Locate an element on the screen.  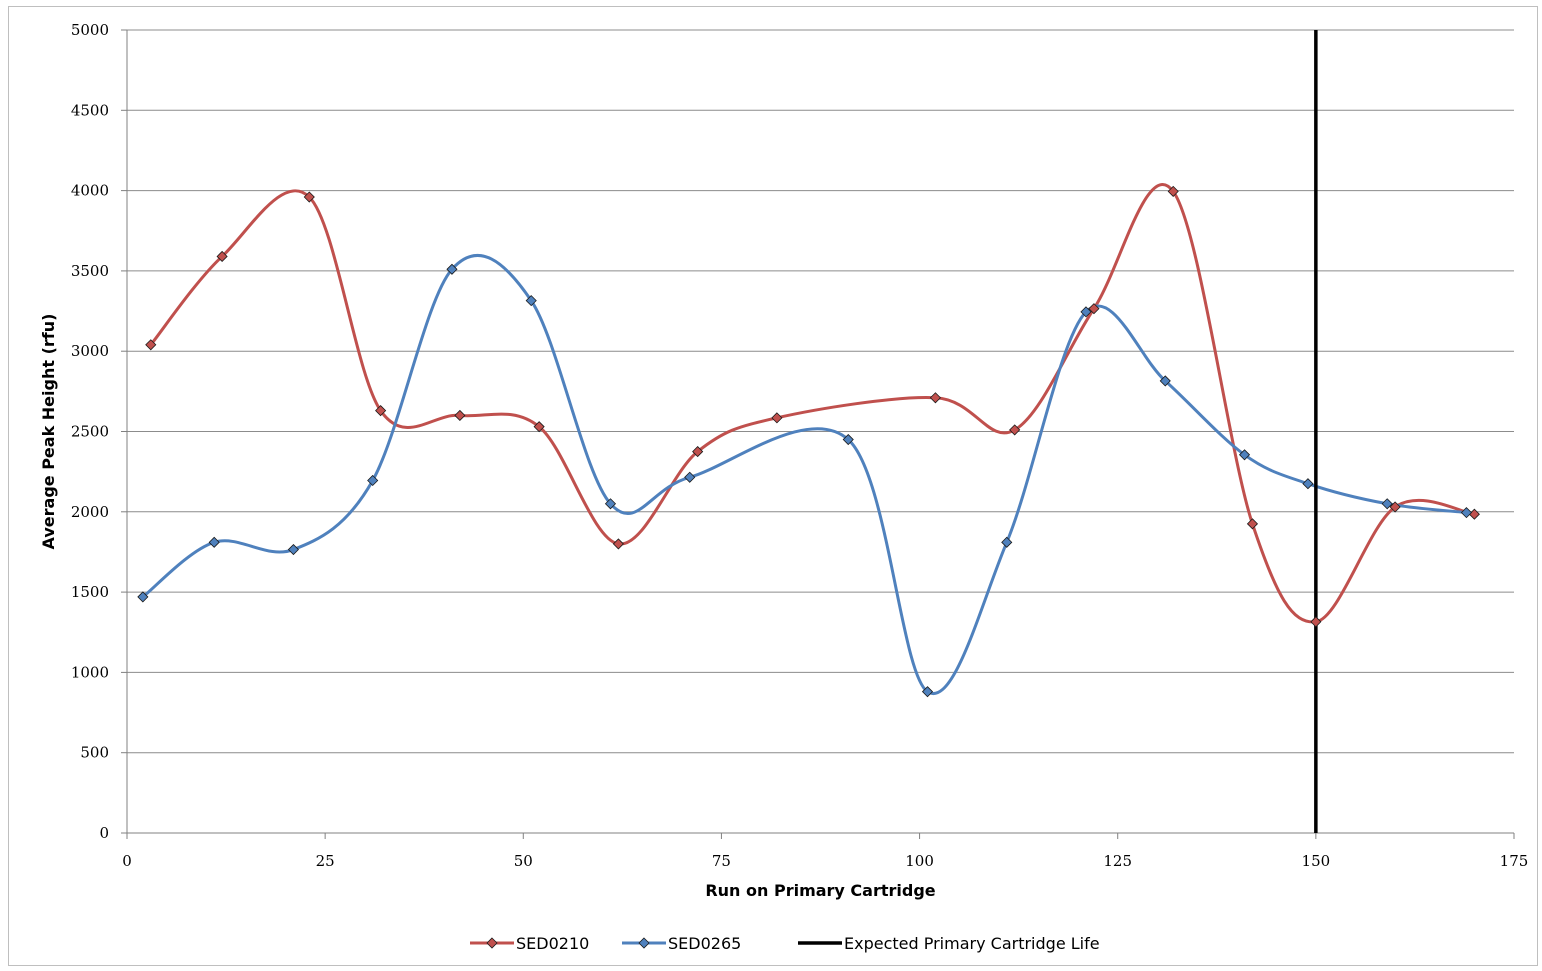
x-tick-label: 0 is located at coordinates (127, 861).